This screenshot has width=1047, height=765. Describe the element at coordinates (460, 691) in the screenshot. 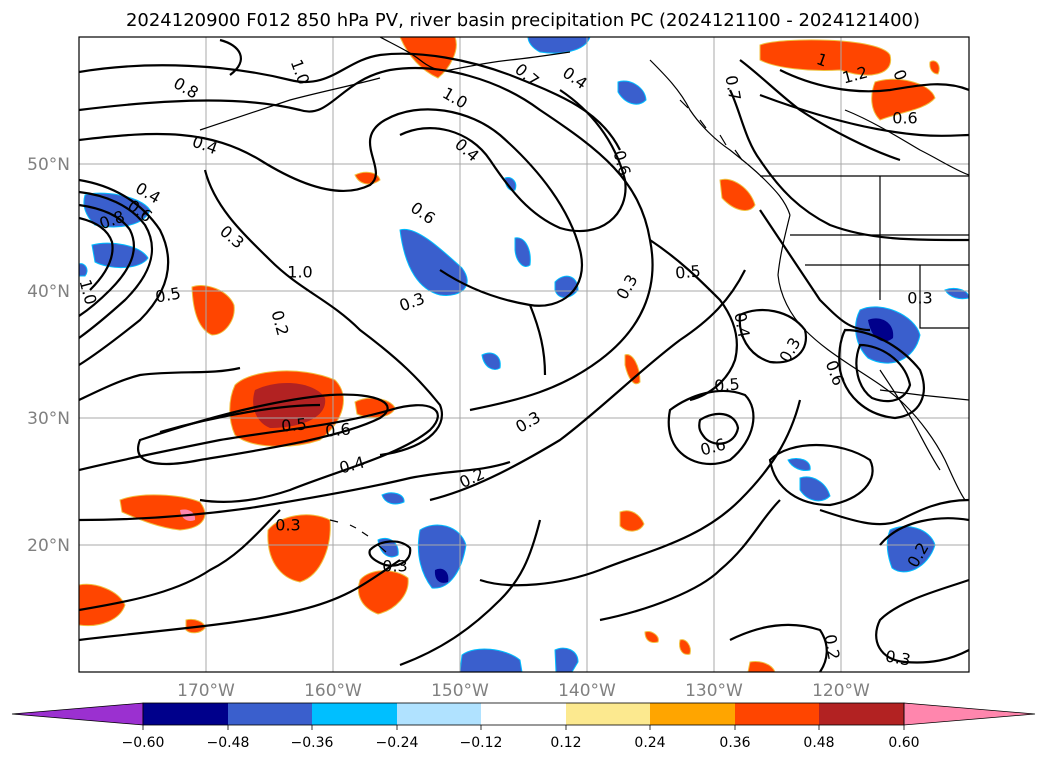

I see `lon-label-150w: 150°W` at that location.